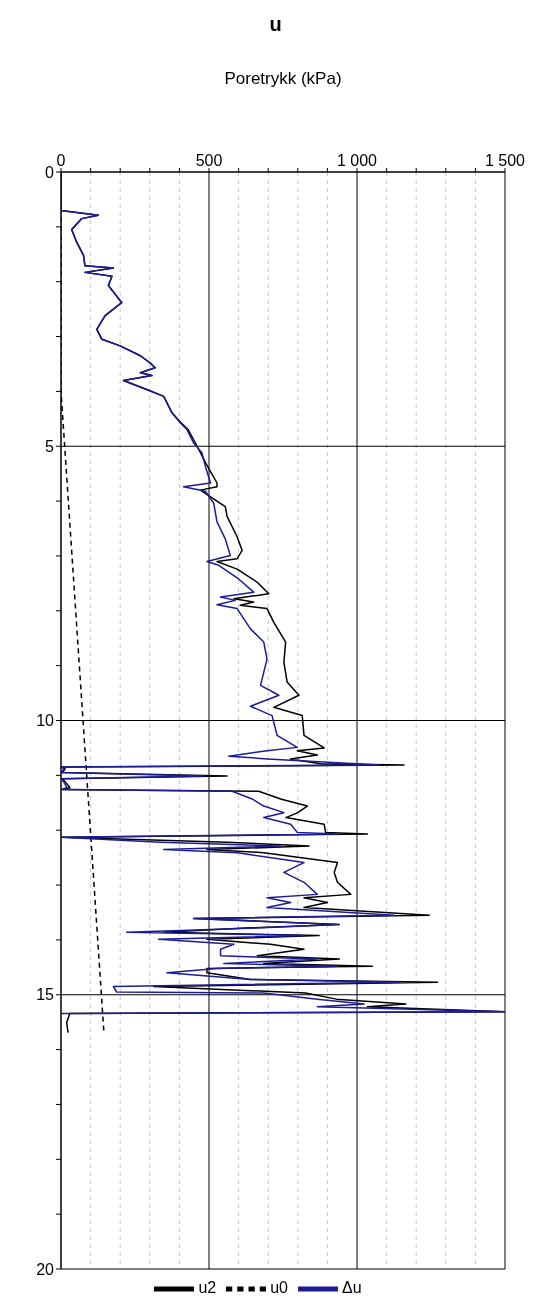 The height and width of the screenshot is (1305, 551). What do you see at coordinates (505, 160) in the screenshot?
I see `x-tick-label: 1 500` at bounding box center [505, 160].